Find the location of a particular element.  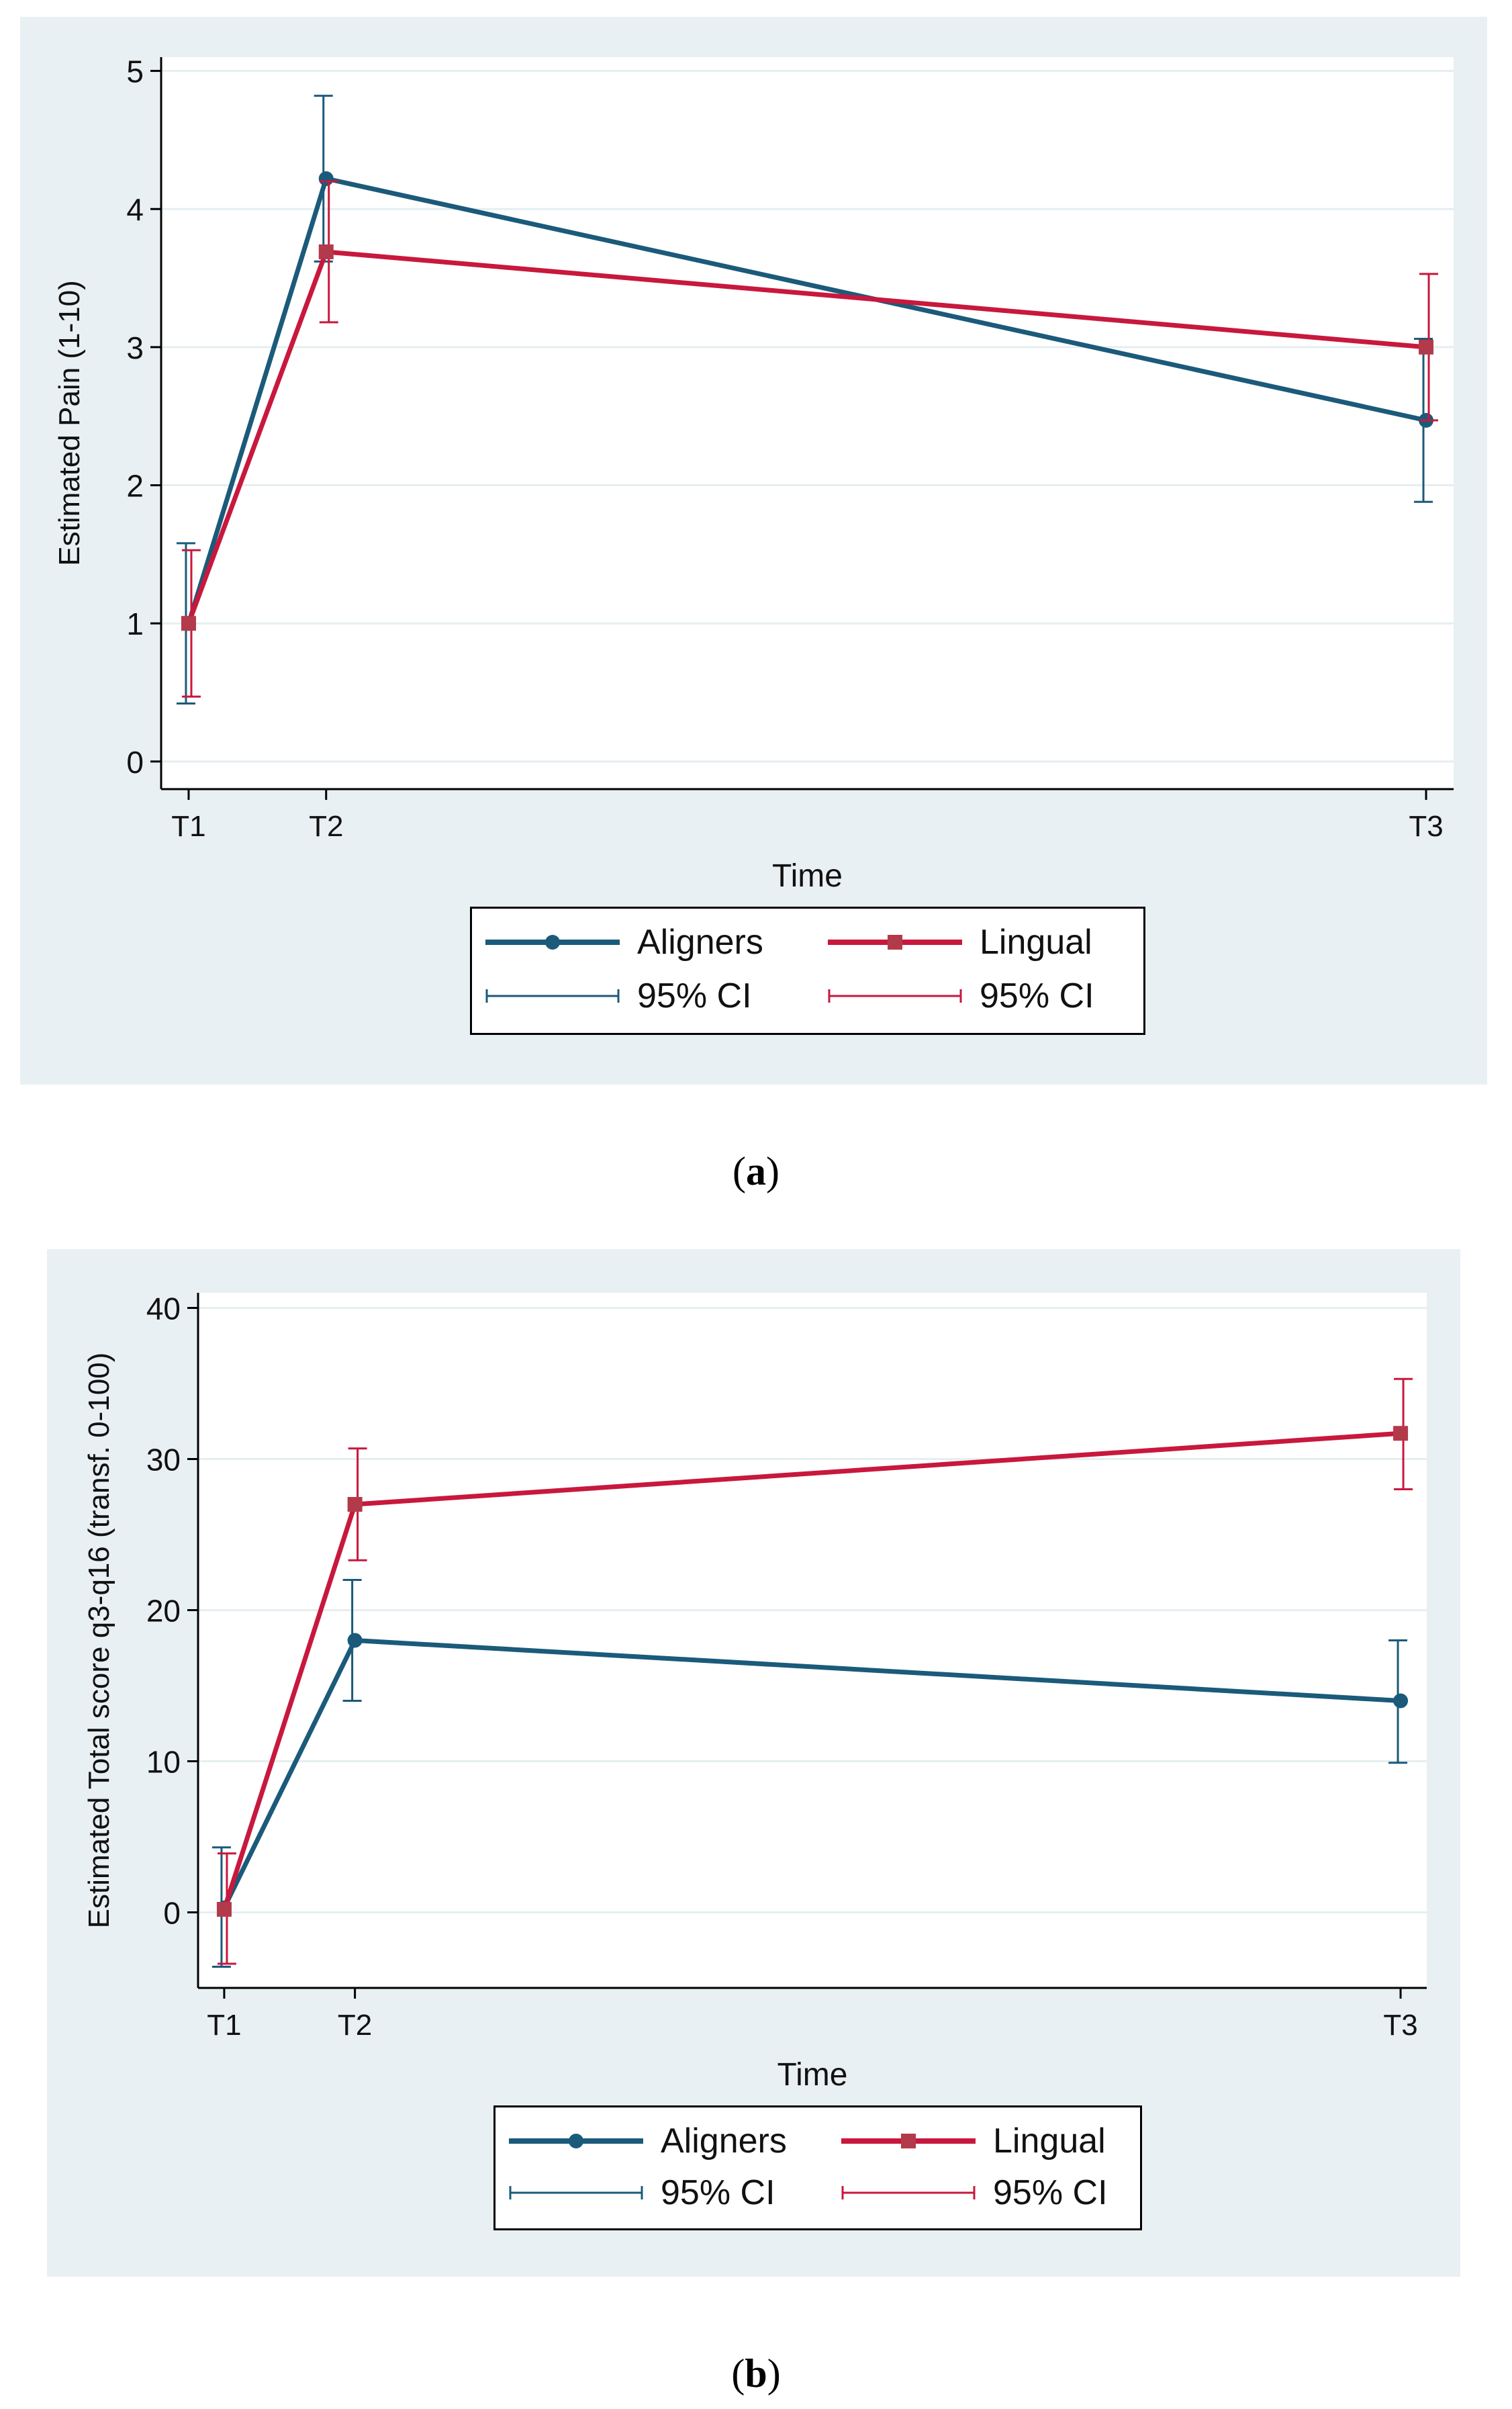

chart-b-y-tick-label: 0 is located at coordinates (172, 1913).